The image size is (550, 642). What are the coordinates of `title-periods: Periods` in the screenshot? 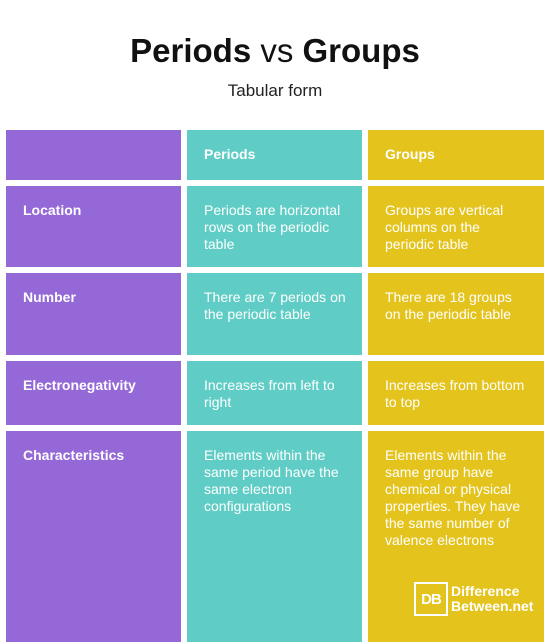 It's located at (191, 50).